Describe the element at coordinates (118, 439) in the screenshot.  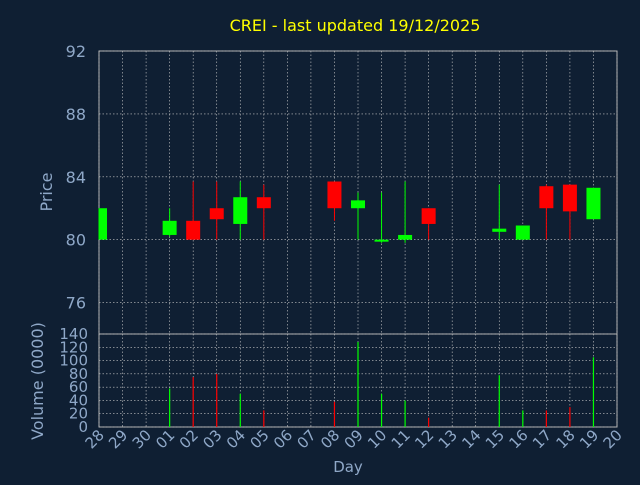
I see `x-tick-label: 29` at that location.